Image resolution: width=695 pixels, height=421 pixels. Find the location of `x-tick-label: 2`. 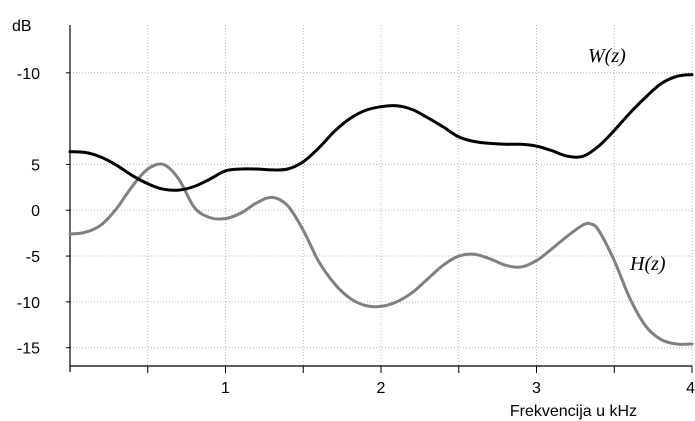

x-tick-label: 2 is located at coordinates (381, 388).